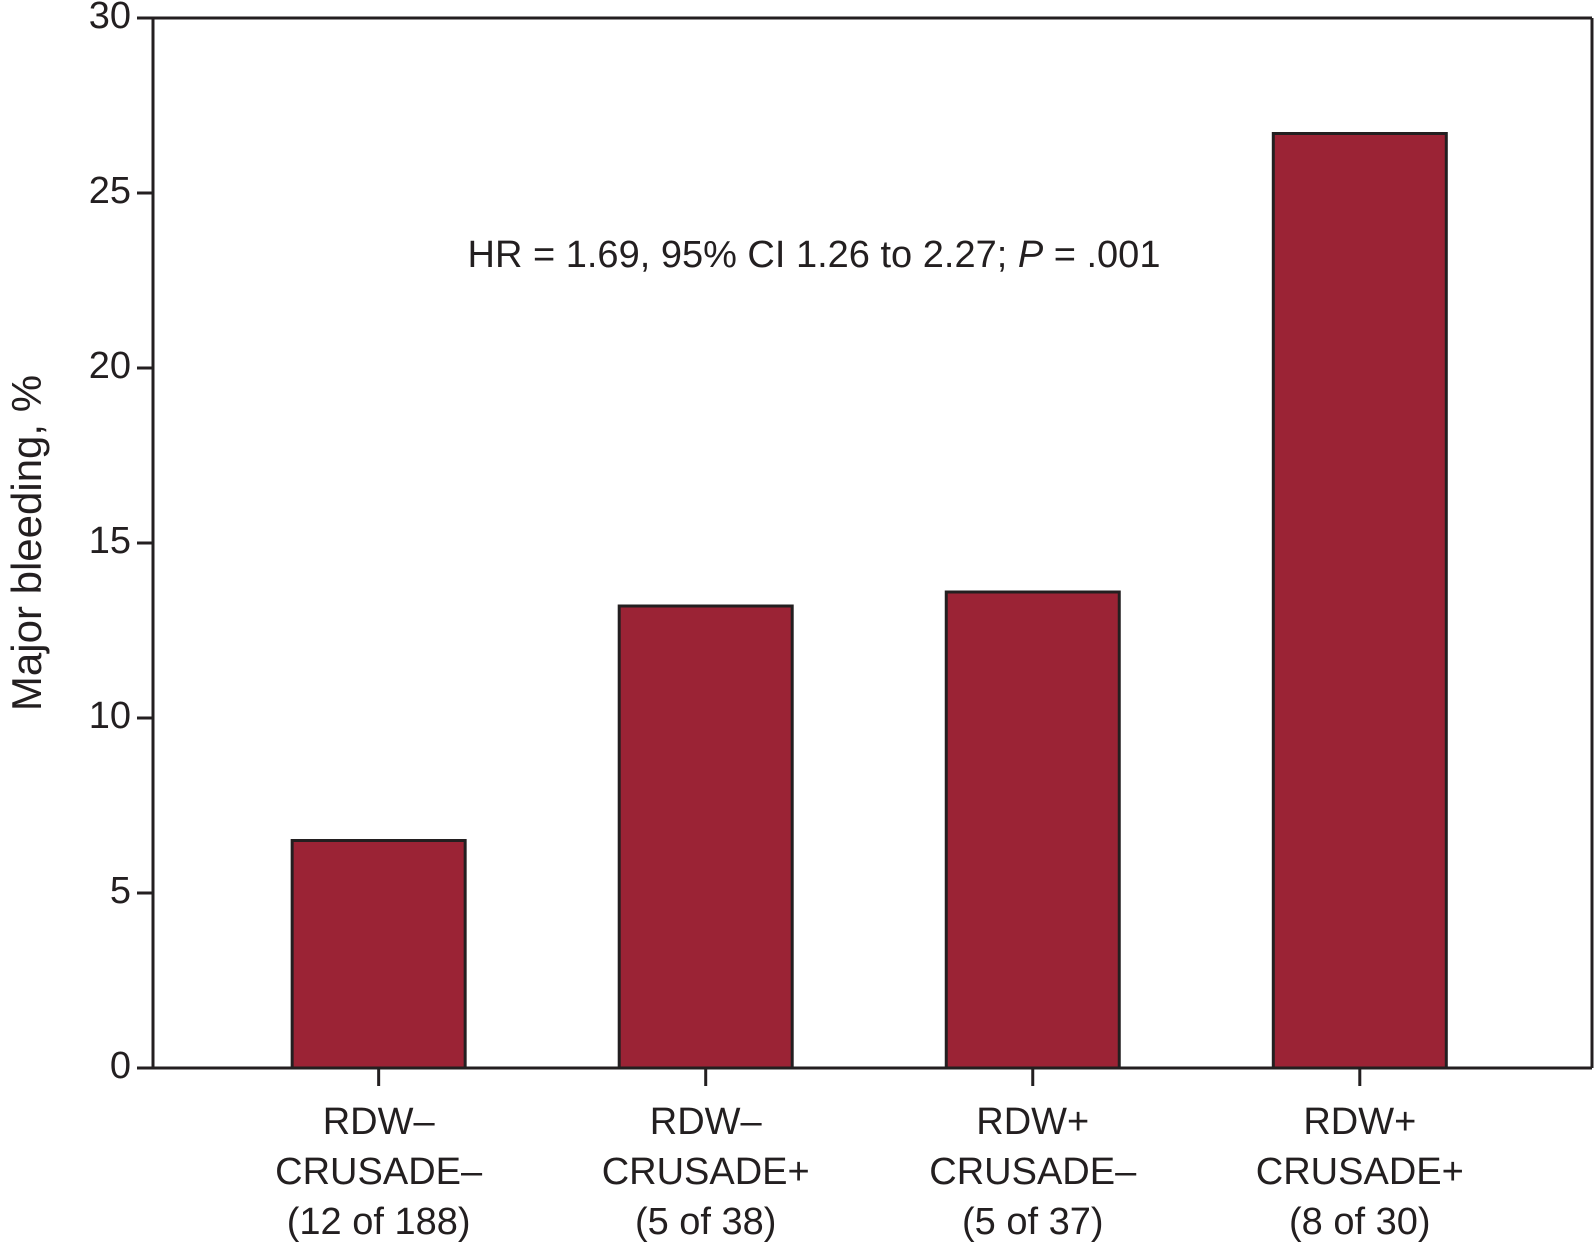 Image resolution: width=1595 pixels, height=1249 pixels. Describe the element at coordinates (379, 1222) in the screenshot. I see `x-tick-label: (12 of 188)` at that location.